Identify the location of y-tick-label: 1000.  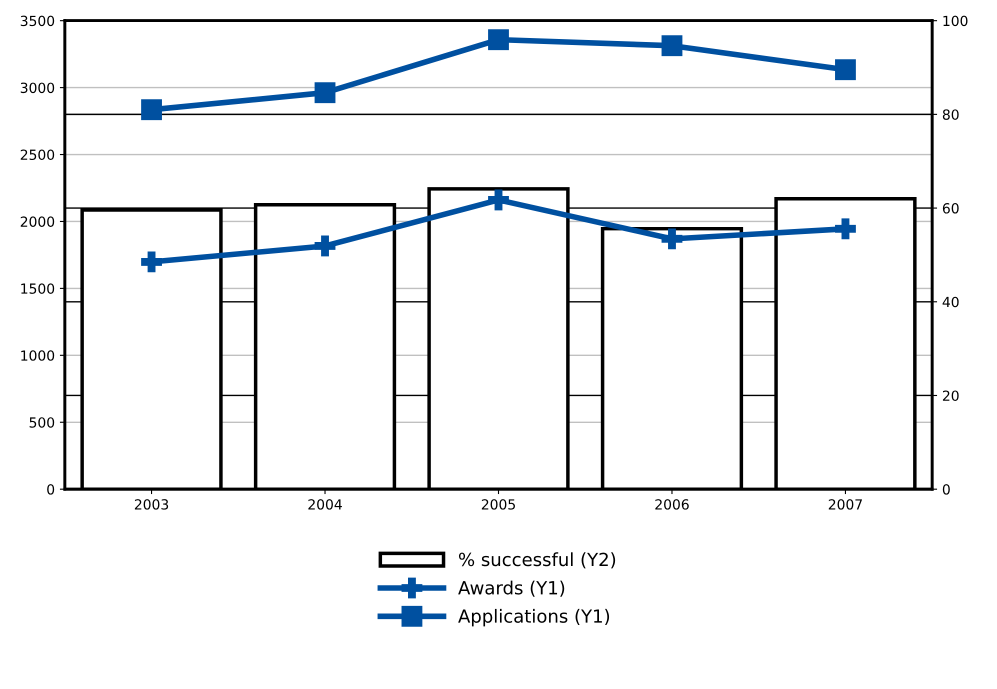
(37, 355).